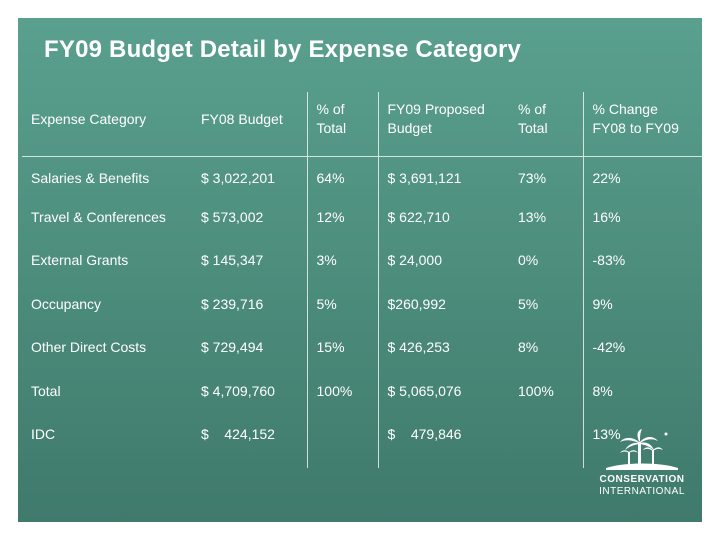  What do you see at coordinates (642, 182) in the screenshot?
I see `cell-change: 22%` at bounding box center [642, 182].